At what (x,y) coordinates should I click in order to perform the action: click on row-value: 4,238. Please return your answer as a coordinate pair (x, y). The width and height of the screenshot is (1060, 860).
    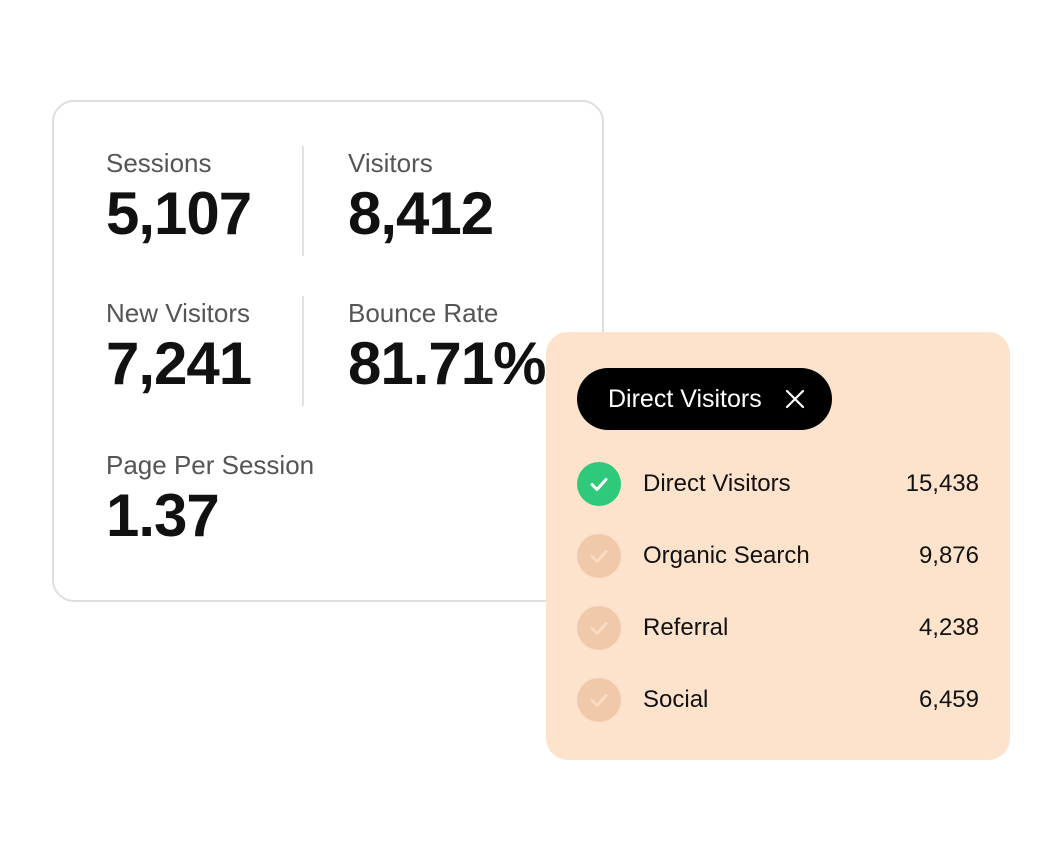
    Looking at the image, I should click on (948, 627).